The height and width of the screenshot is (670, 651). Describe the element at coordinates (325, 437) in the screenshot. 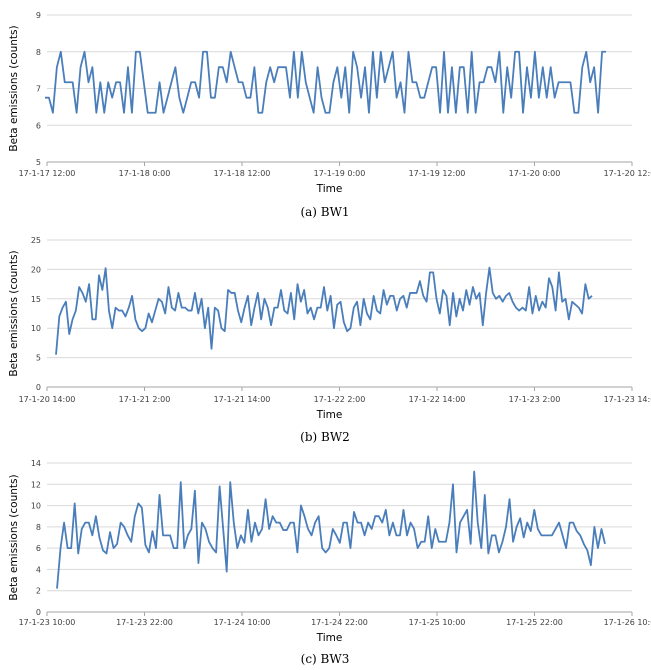

I see `chart-caption: (b) BW2` at that location.